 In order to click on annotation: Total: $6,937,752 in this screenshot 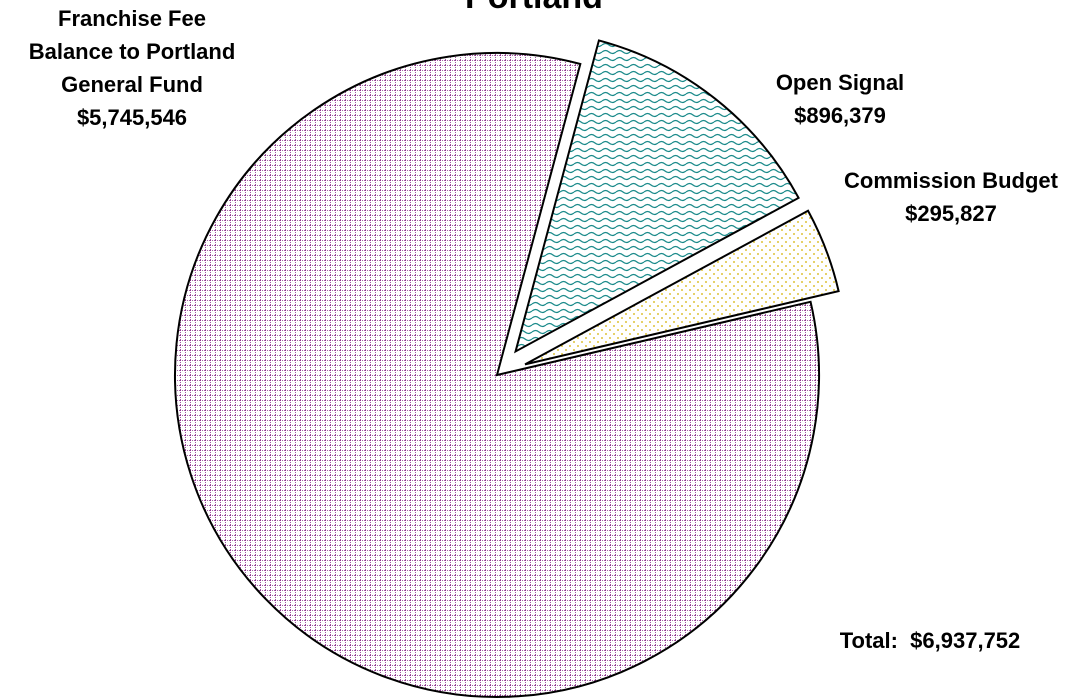, I will do `click(930, 640)`.